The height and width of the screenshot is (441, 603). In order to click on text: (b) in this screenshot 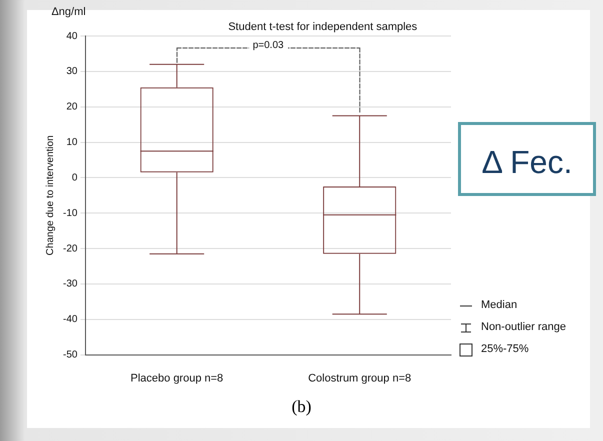, I will do `click(301, 407)`.